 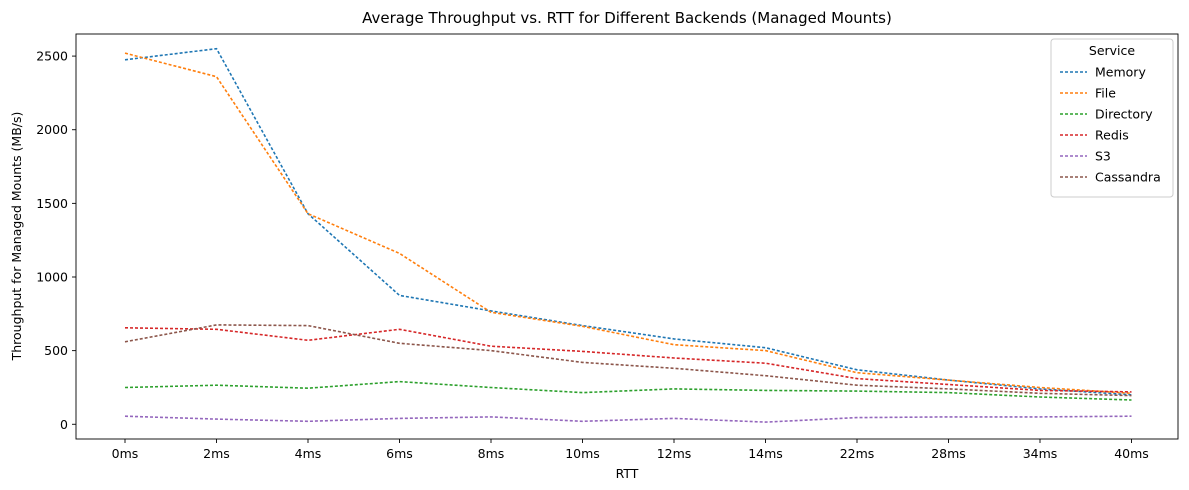 What do you see at coordinates (399, 453) in the screenshot?
I see `x-tick-label: 6ms` at bounding box center [399, 453].